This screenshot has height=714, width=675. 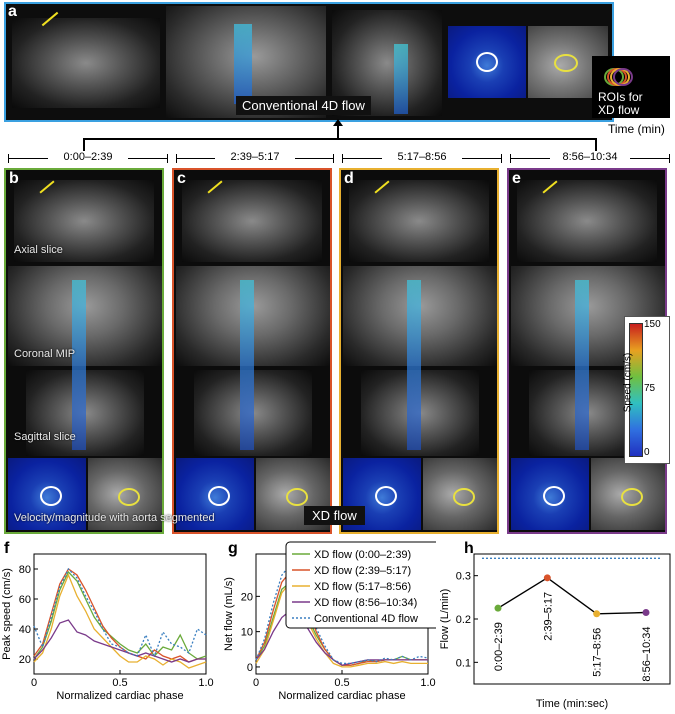 I want to click on panel-a-sagittal-flow, so click(x=401, y=79).